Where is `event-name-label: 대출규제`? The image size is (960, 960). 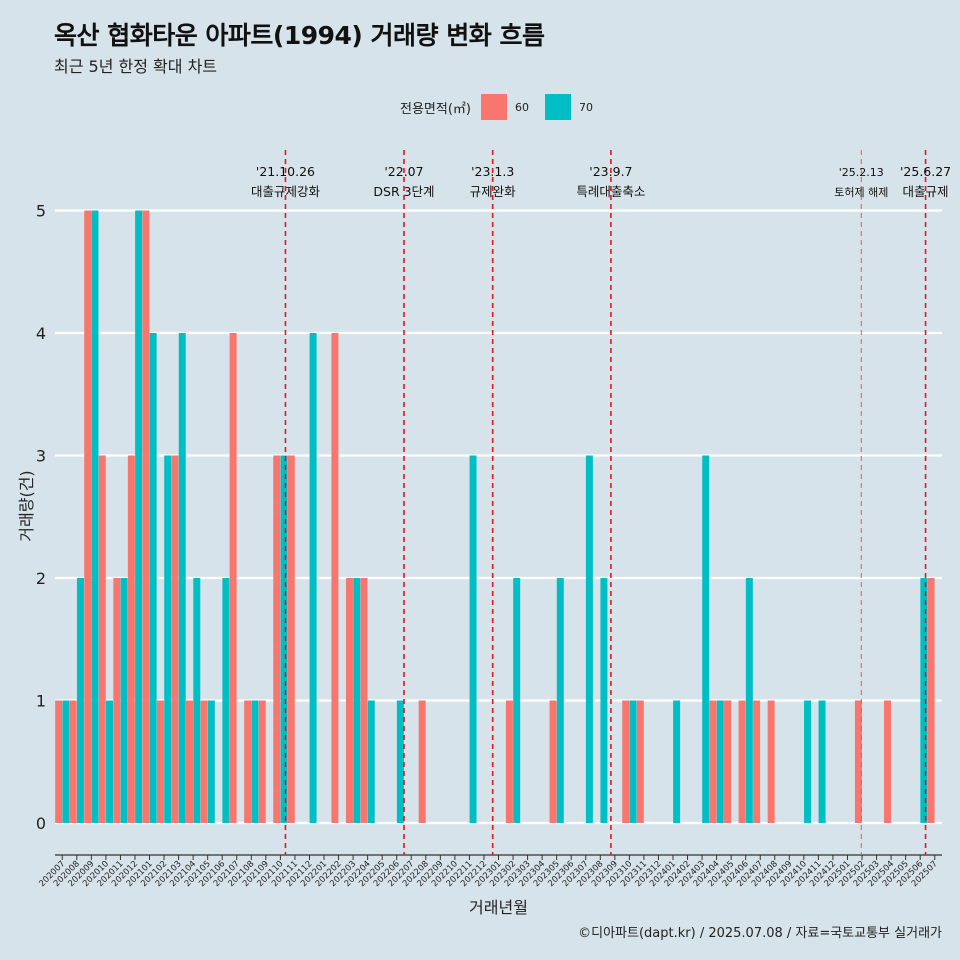
event-name-label: 대출규제 is located at coordinates (926, 191).